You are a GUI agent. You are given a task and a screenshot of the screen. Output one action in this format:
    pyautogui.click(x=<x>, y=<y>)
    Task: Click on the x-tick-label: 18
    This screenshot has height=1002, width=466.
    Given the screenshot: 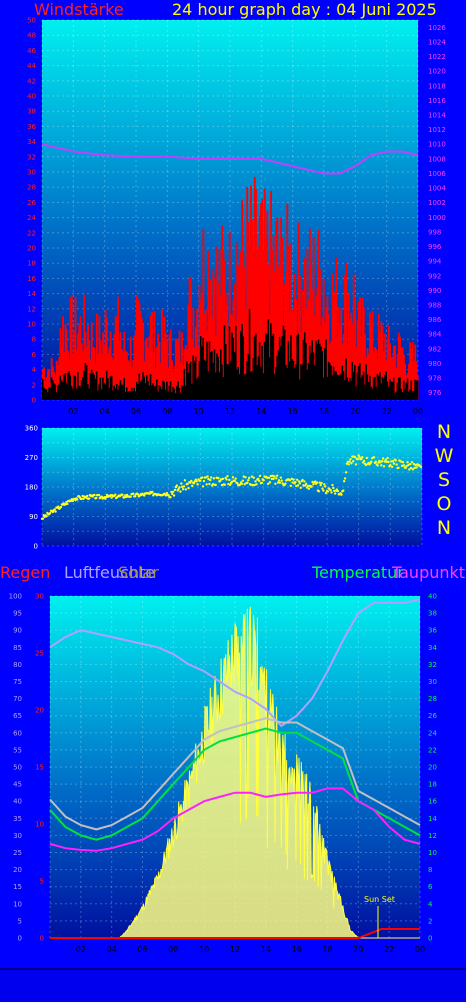 What is the action you would take?
    pyautogui.click(x=327, y=949)
    